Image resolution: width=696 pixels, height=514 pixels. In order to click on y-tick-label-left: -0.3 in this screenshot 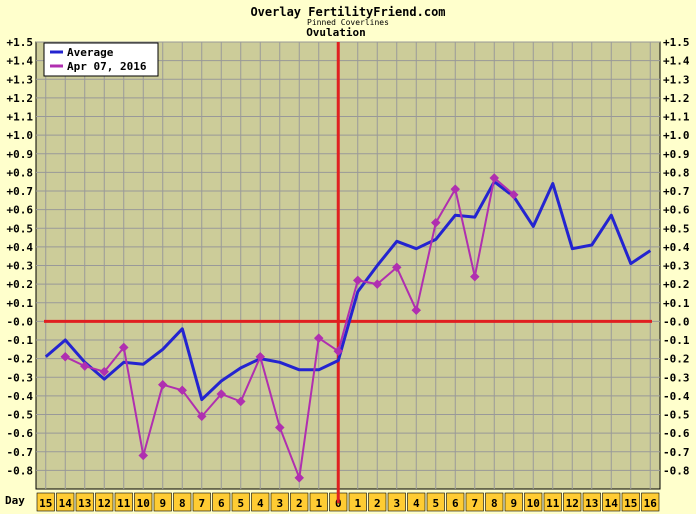, I will do `click(20, 377)`.